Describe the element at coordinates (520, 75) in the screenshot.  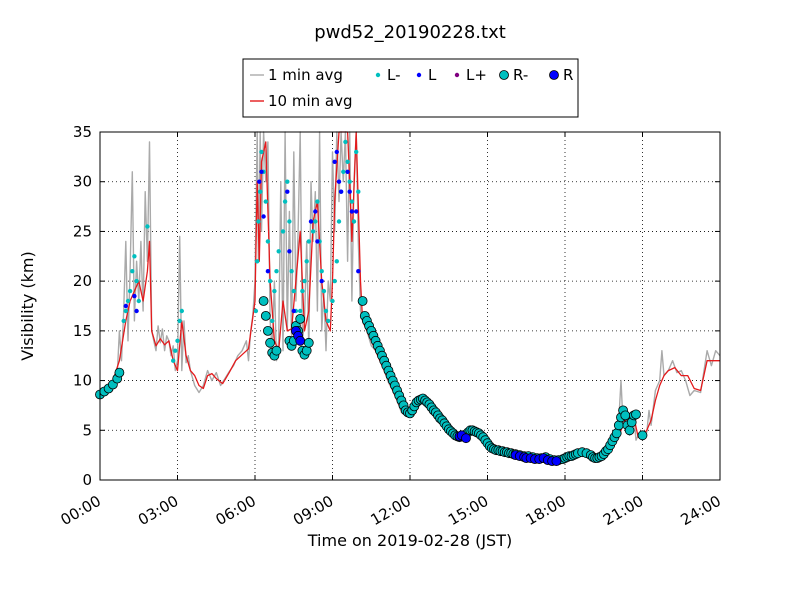
I see `legend-label: R-` at that location.